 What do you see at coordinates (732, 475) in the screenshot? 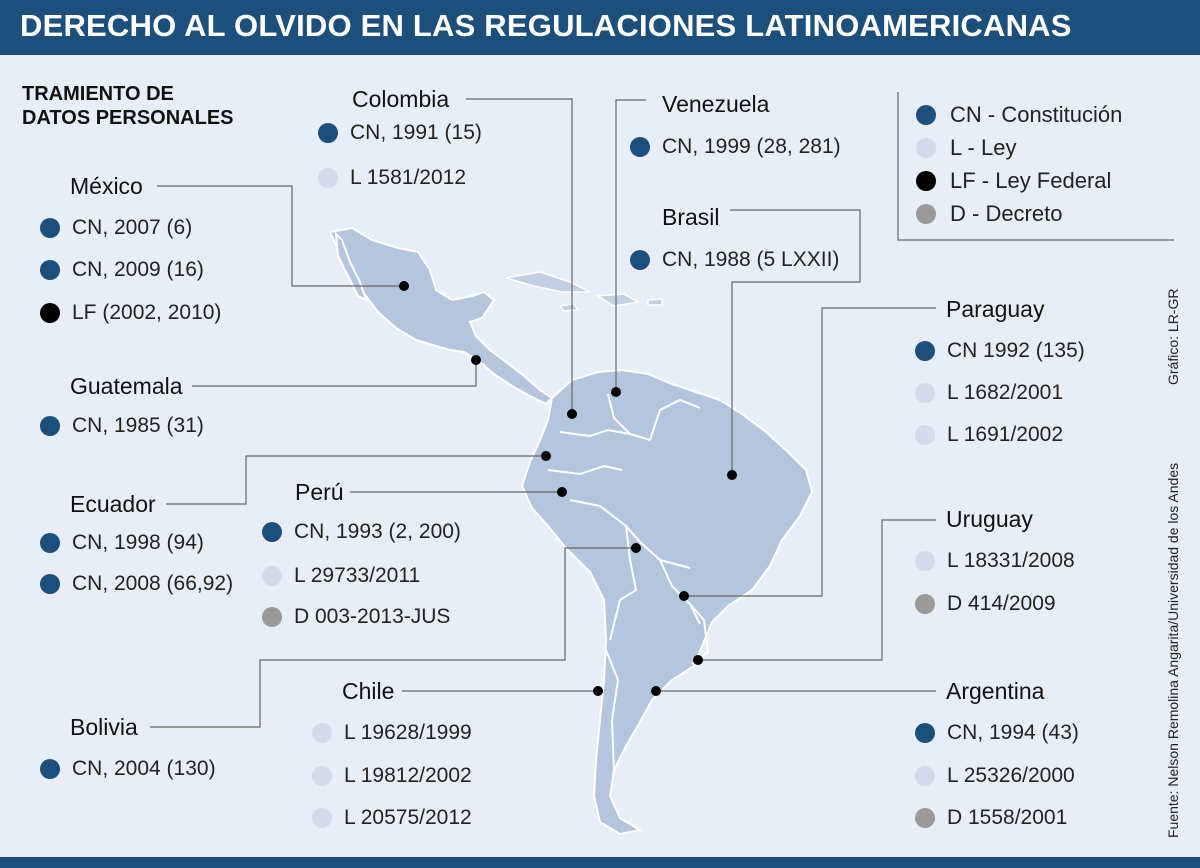
I see `dot-brasil` at bounding box center [732, 475].